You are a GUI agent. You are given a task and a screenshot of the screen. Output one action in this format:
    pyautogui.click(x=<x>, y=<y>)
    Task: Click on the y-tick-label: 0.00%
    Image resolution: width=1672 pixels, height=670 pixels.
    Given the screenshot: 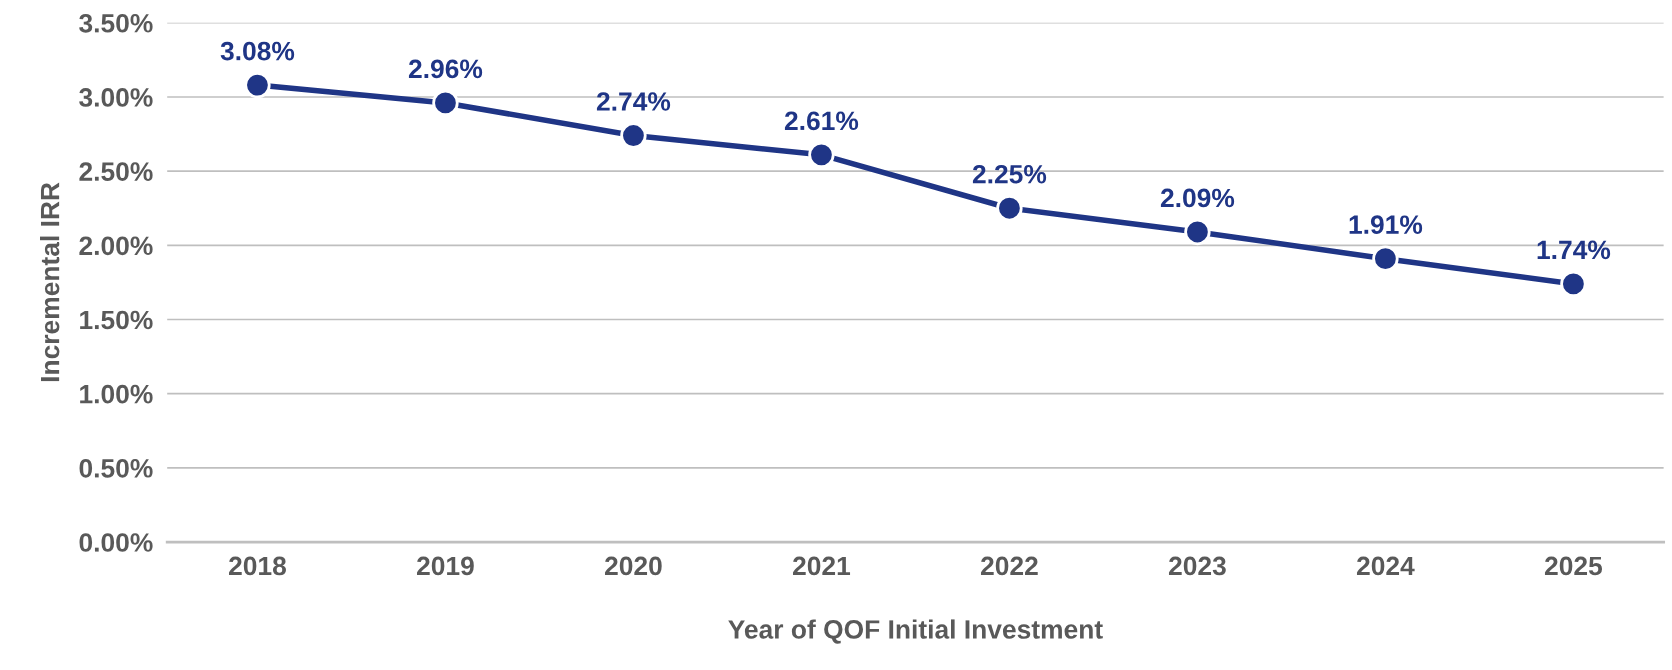 What is the action you would take?
    pyautogui.click(x=116, y=542)
    